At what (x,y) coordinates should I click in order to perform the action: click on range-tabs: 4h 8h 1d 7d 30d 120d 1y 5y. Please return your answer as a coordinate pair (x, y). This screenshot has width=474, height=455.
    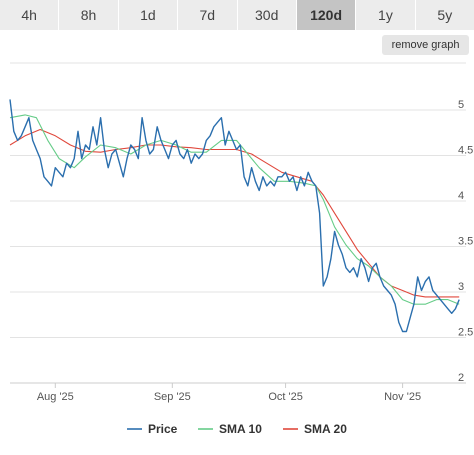
    Looking at the image, I should click on (237, 15).